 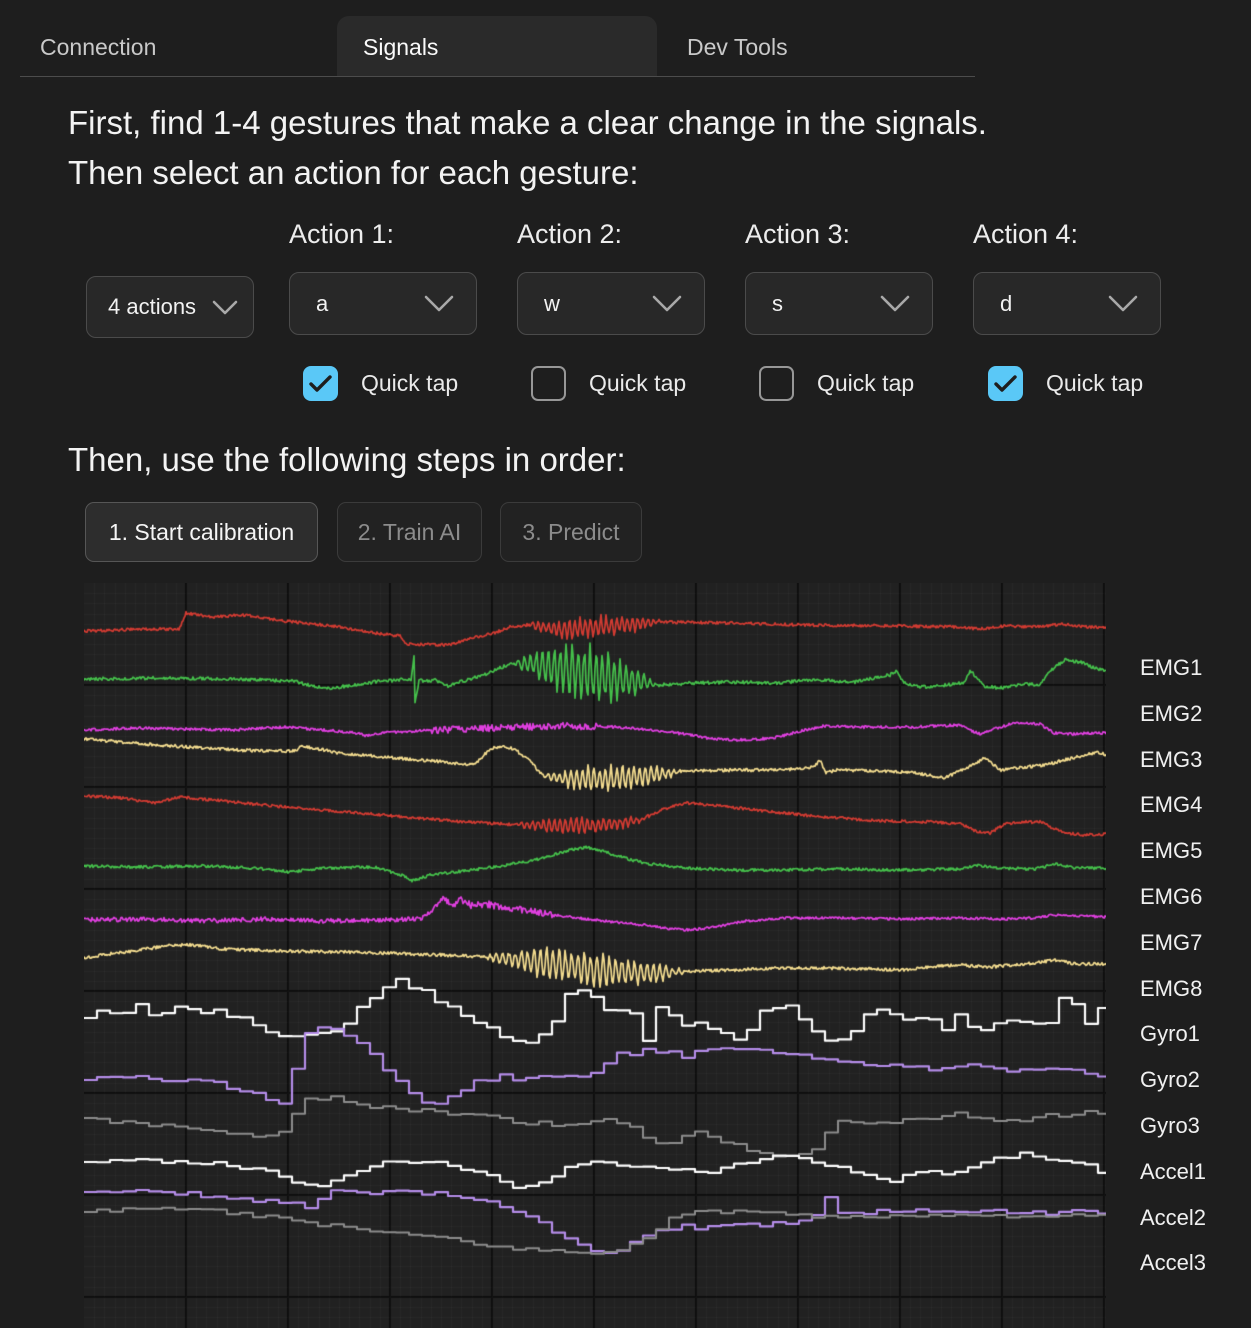 What do you see at coordinates (1173, 1171) in the screenshot?
I see `channel-label-accel1: Accel1` at bounding box center [1173, 1171].